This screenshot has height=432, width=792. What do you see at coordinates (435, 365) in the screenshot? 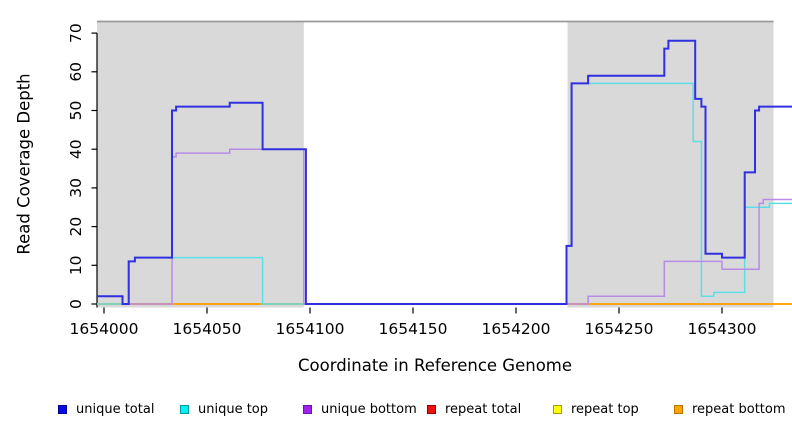
I see `x-axis-title: Coordinate in Reference Genome` at bounding box center [435, 365].